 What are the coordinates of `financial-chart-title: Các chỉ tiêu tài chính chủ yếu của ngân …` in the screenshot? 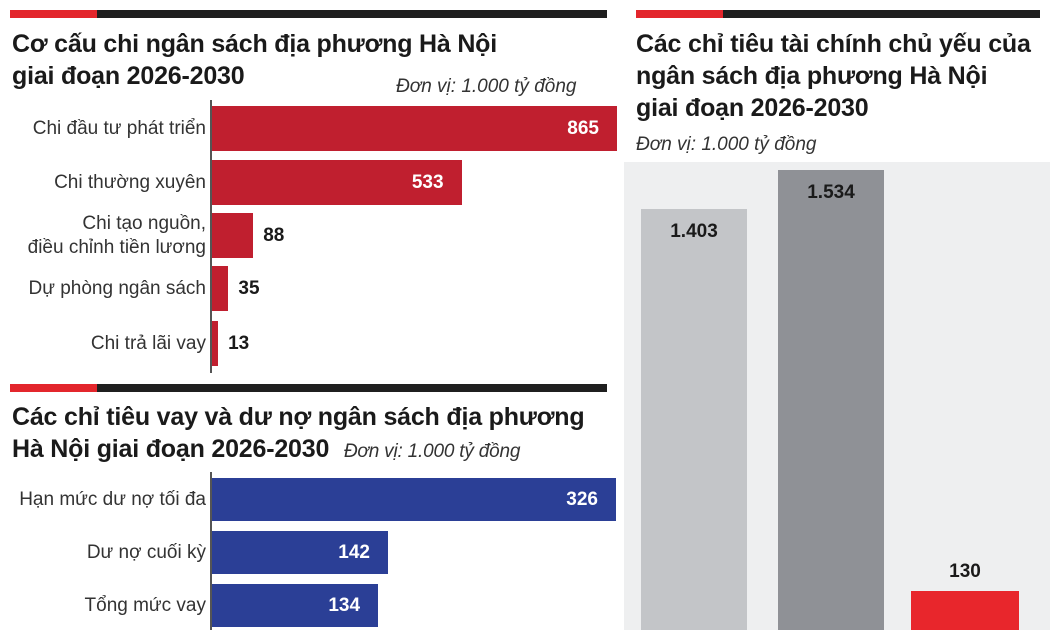 It's located at (833, 76).